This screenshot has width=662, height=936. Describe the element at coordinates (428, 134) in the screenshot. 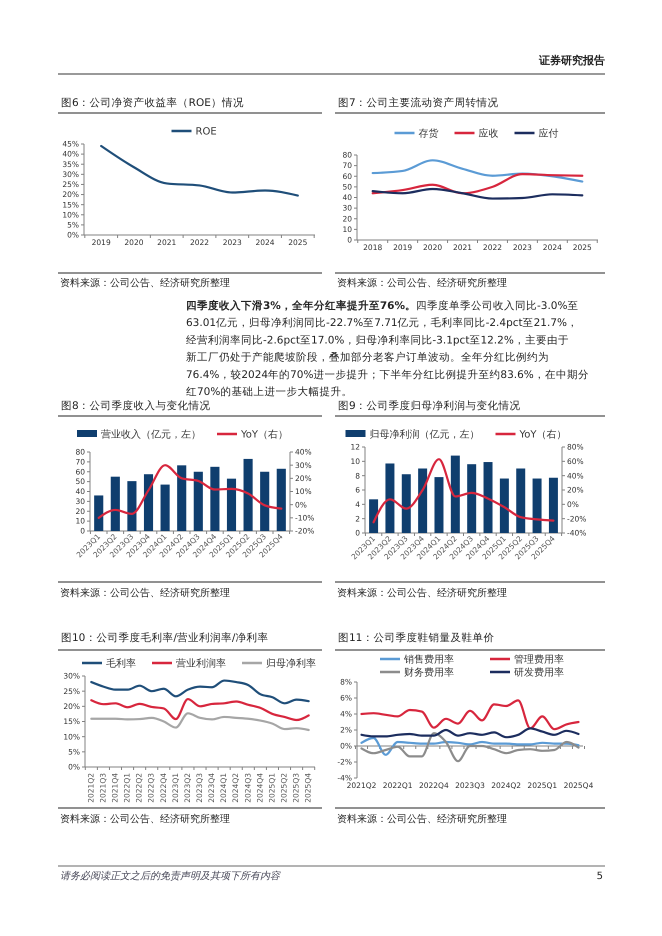

I see `legend-label: 存货` at that location.